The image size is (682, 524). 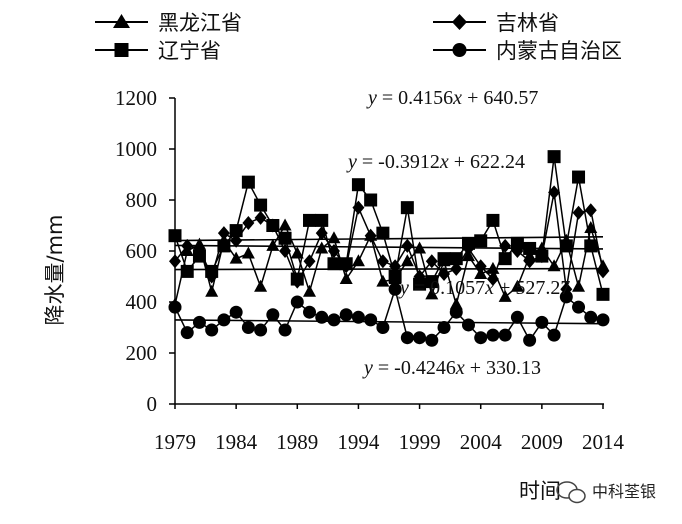 I want to click on y-tick-label: 400, so click(x=142, y=302).